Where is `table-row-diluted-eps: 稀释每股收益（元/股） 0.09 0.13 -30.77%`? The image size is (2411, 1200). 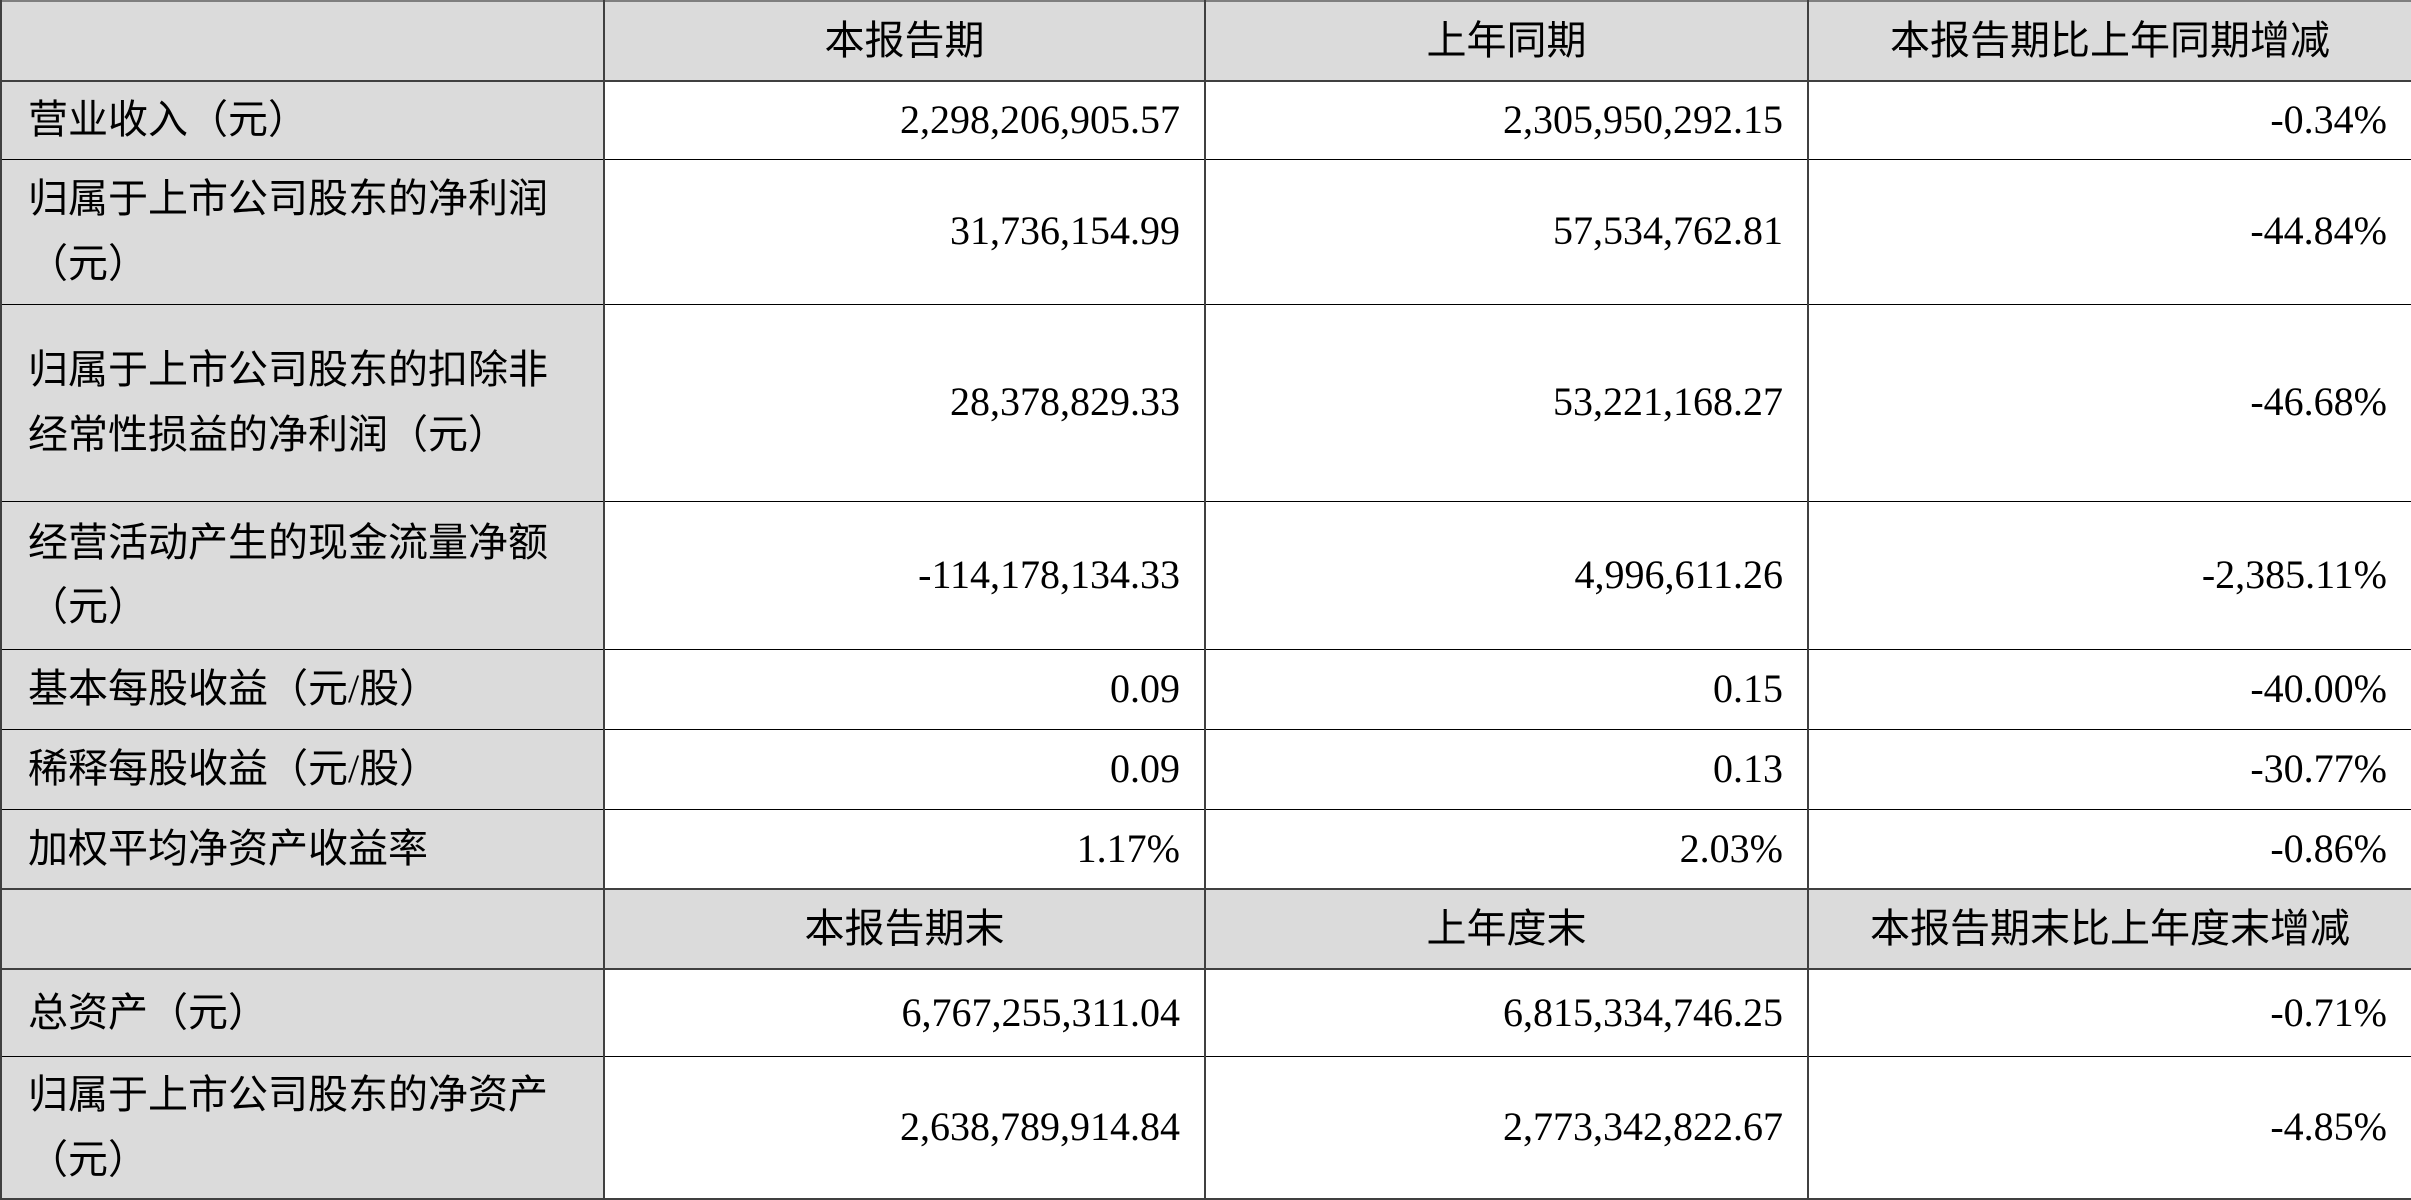
table-row-diluted-eps: 稀释每股收益（元/股） 0.09 0.13 -30.77% is located at coordinates (1205, 769).